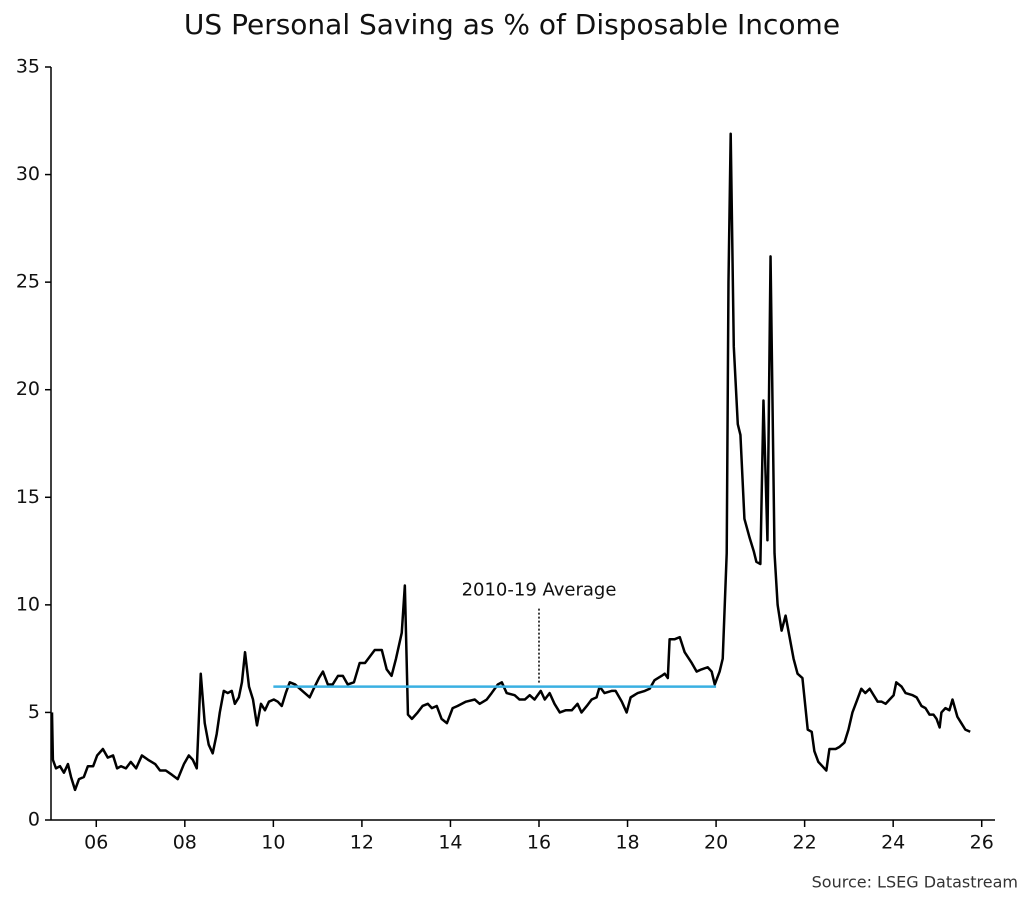 The width and height of the screenshot is (1024, 901). What do you see at coordinates (716, 843) in the screenshot?
I see `x-tick-label: 20` at bounding box center [716, 843].